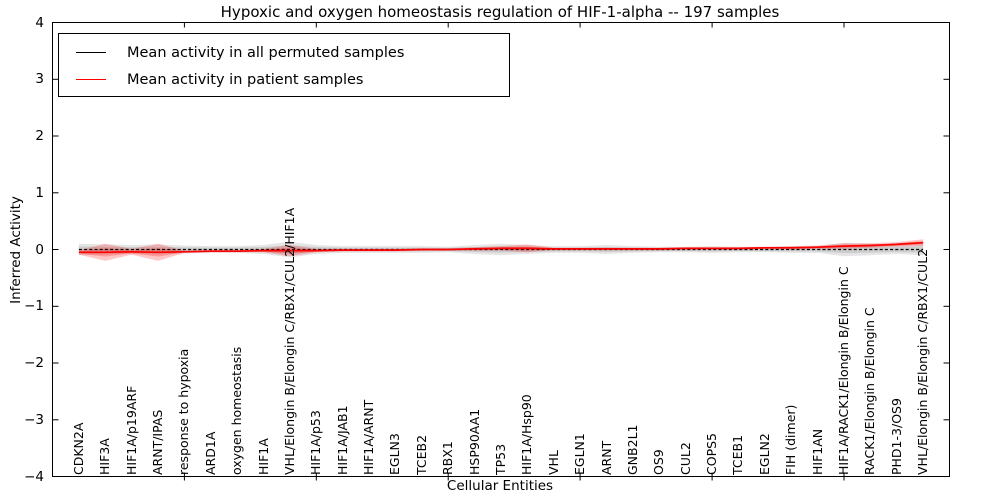  Describe the element at coordinates (289, 341) in the screenshot. I see `x-tick-label: VHL/Elongin B/Elongin C/RBX1/CUL2/HIF1A` at that location.